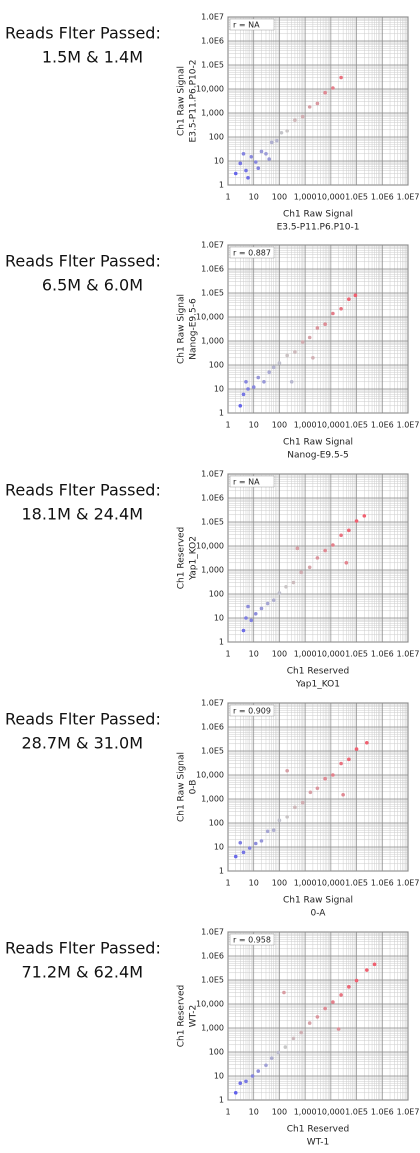 Image resolution: width=420 pixels, height=1153 pixels. What do you see at coordinates (82, 972) in the screenshot?
I see `side-label: 71.2M & 62.4M` at bounding box center [82, 972].